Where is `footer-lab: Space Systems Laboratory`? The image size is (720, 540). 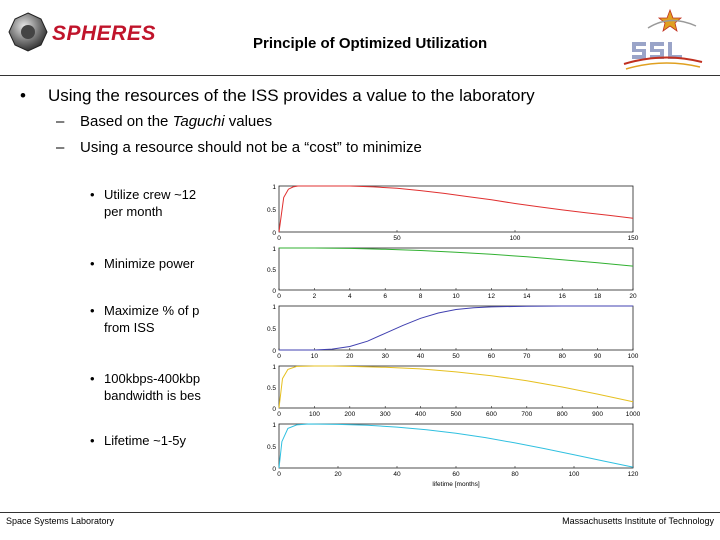 footer-lab: Space Systems Laboratory is located at coordinates (60, 521).